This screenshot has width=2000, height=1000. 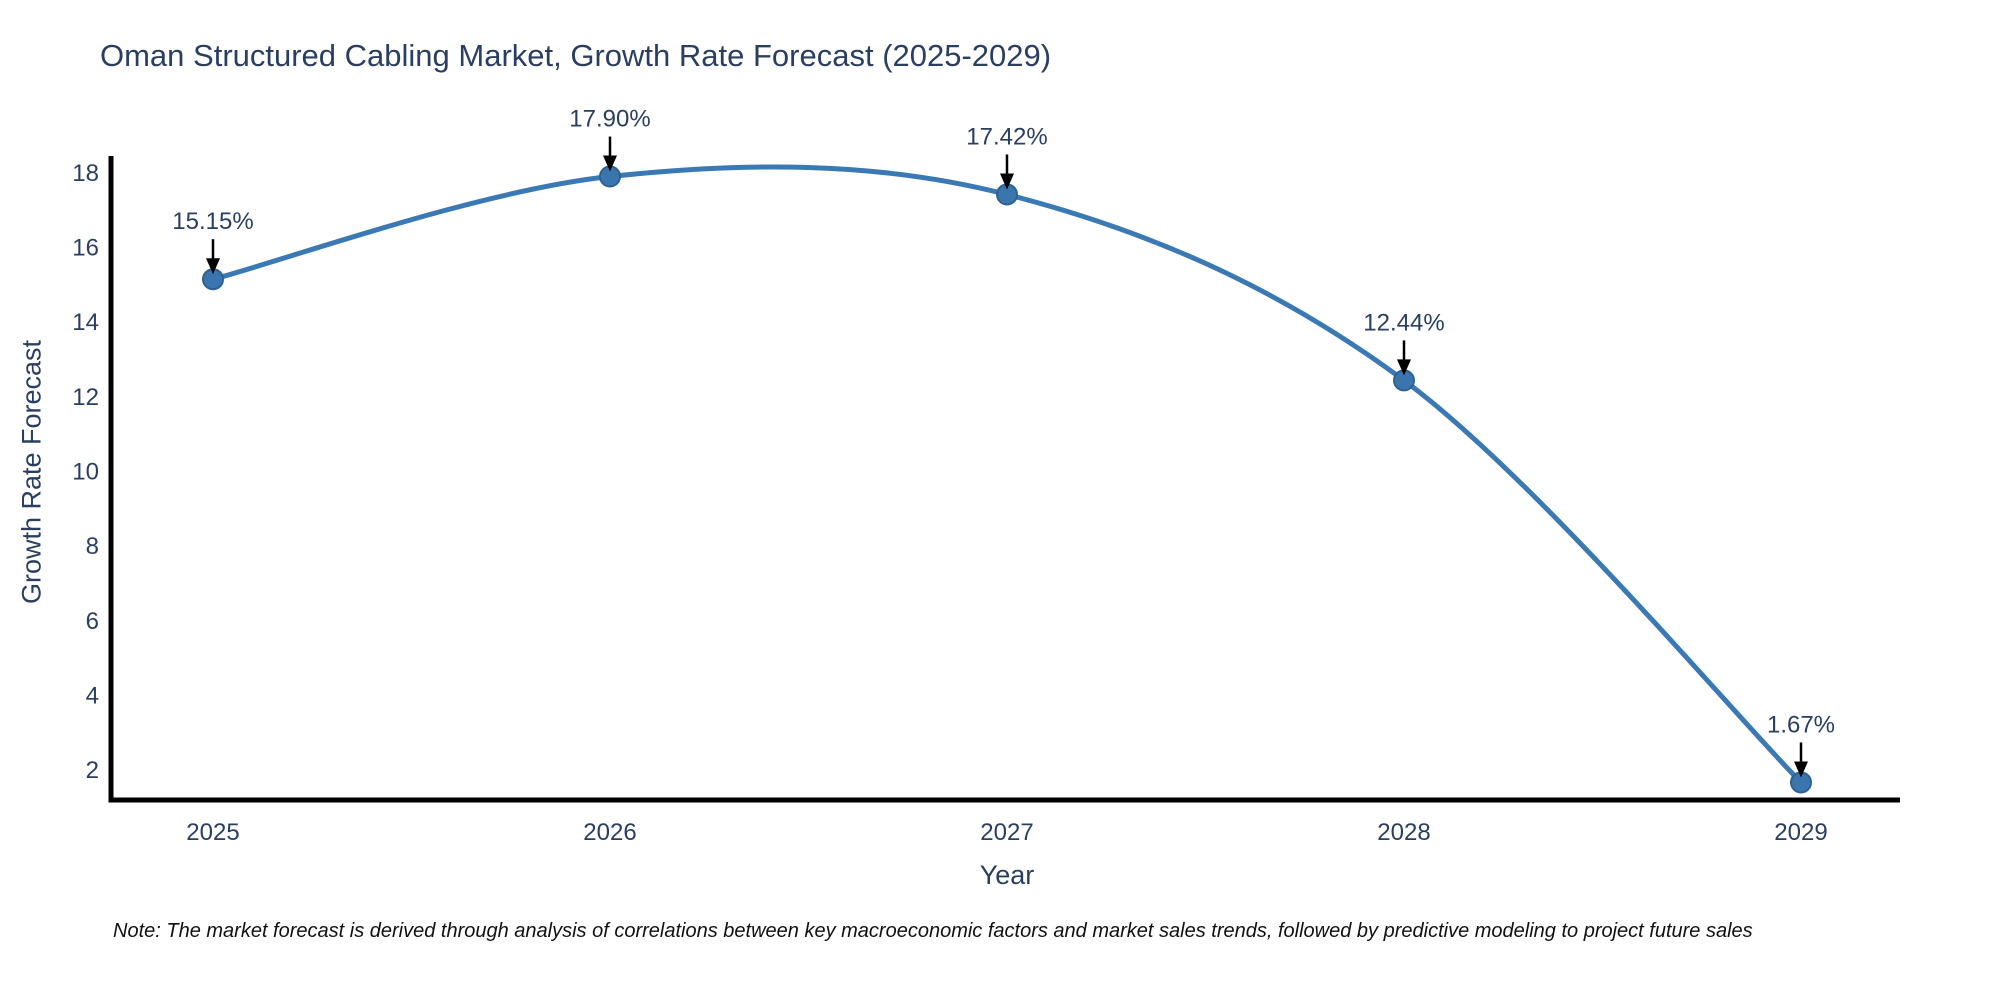 What do you see at coordinates (1800, 832) in the screenshot?
I see `x-tick-label: 2029` at bounding box center [1800, 832].